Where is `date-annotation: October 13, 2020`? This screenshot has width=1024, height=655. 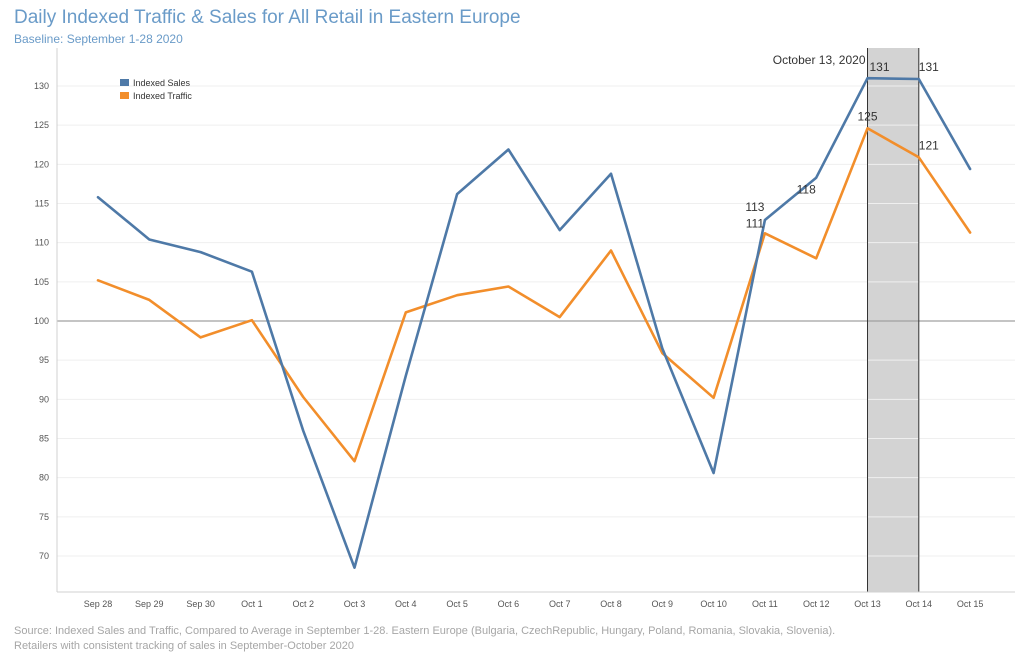
date-annotation: October 13, 2020 is located at coordinates (819, 60).